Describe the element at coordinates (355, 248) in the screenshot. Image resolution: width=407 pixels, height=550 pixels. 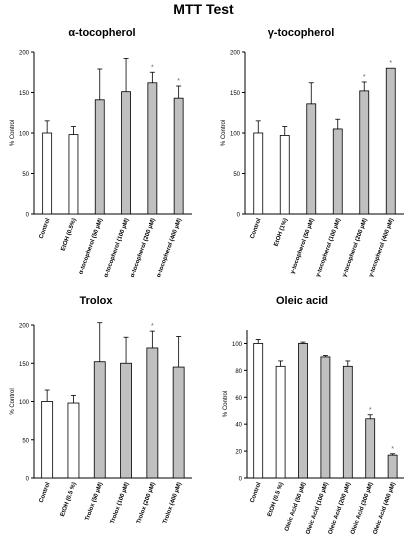
I see `x-tick-label: γ-tocopherol (200 µM)` at that location.